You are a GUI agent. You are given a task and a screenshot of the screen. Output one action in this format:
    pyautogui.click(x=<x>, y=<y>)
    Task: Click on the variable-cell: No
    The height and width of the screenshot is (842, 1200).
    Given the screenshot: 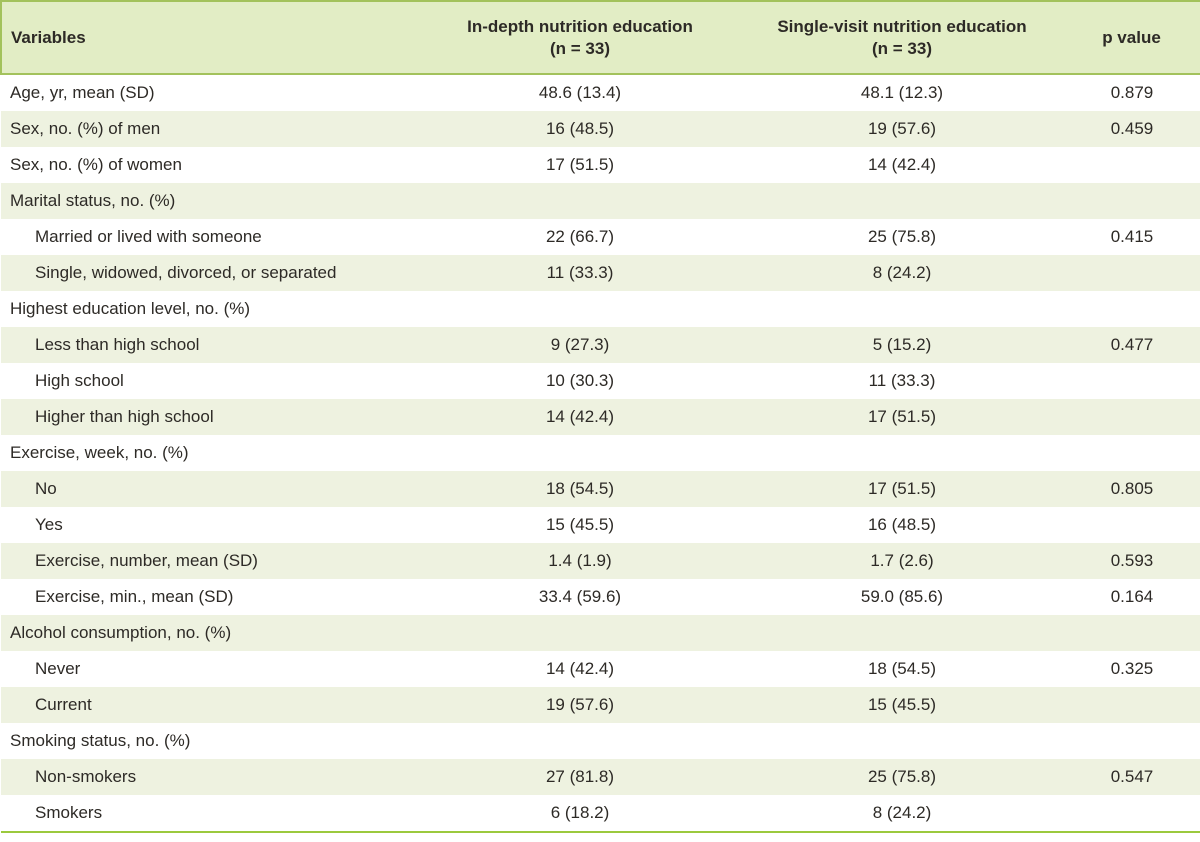 What is the action you would take?
    pyautogui.click(x=46, y=488)
    